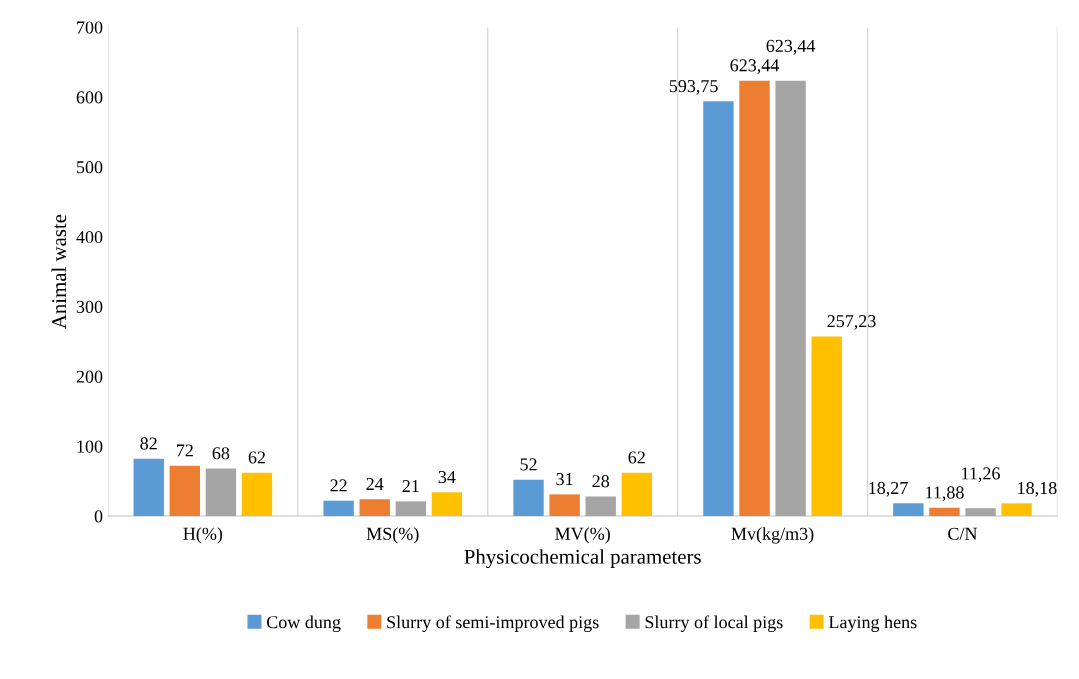  Describe the element at coordinates (447, 477) in the screenshot. I see `data-label: 34` at that location.